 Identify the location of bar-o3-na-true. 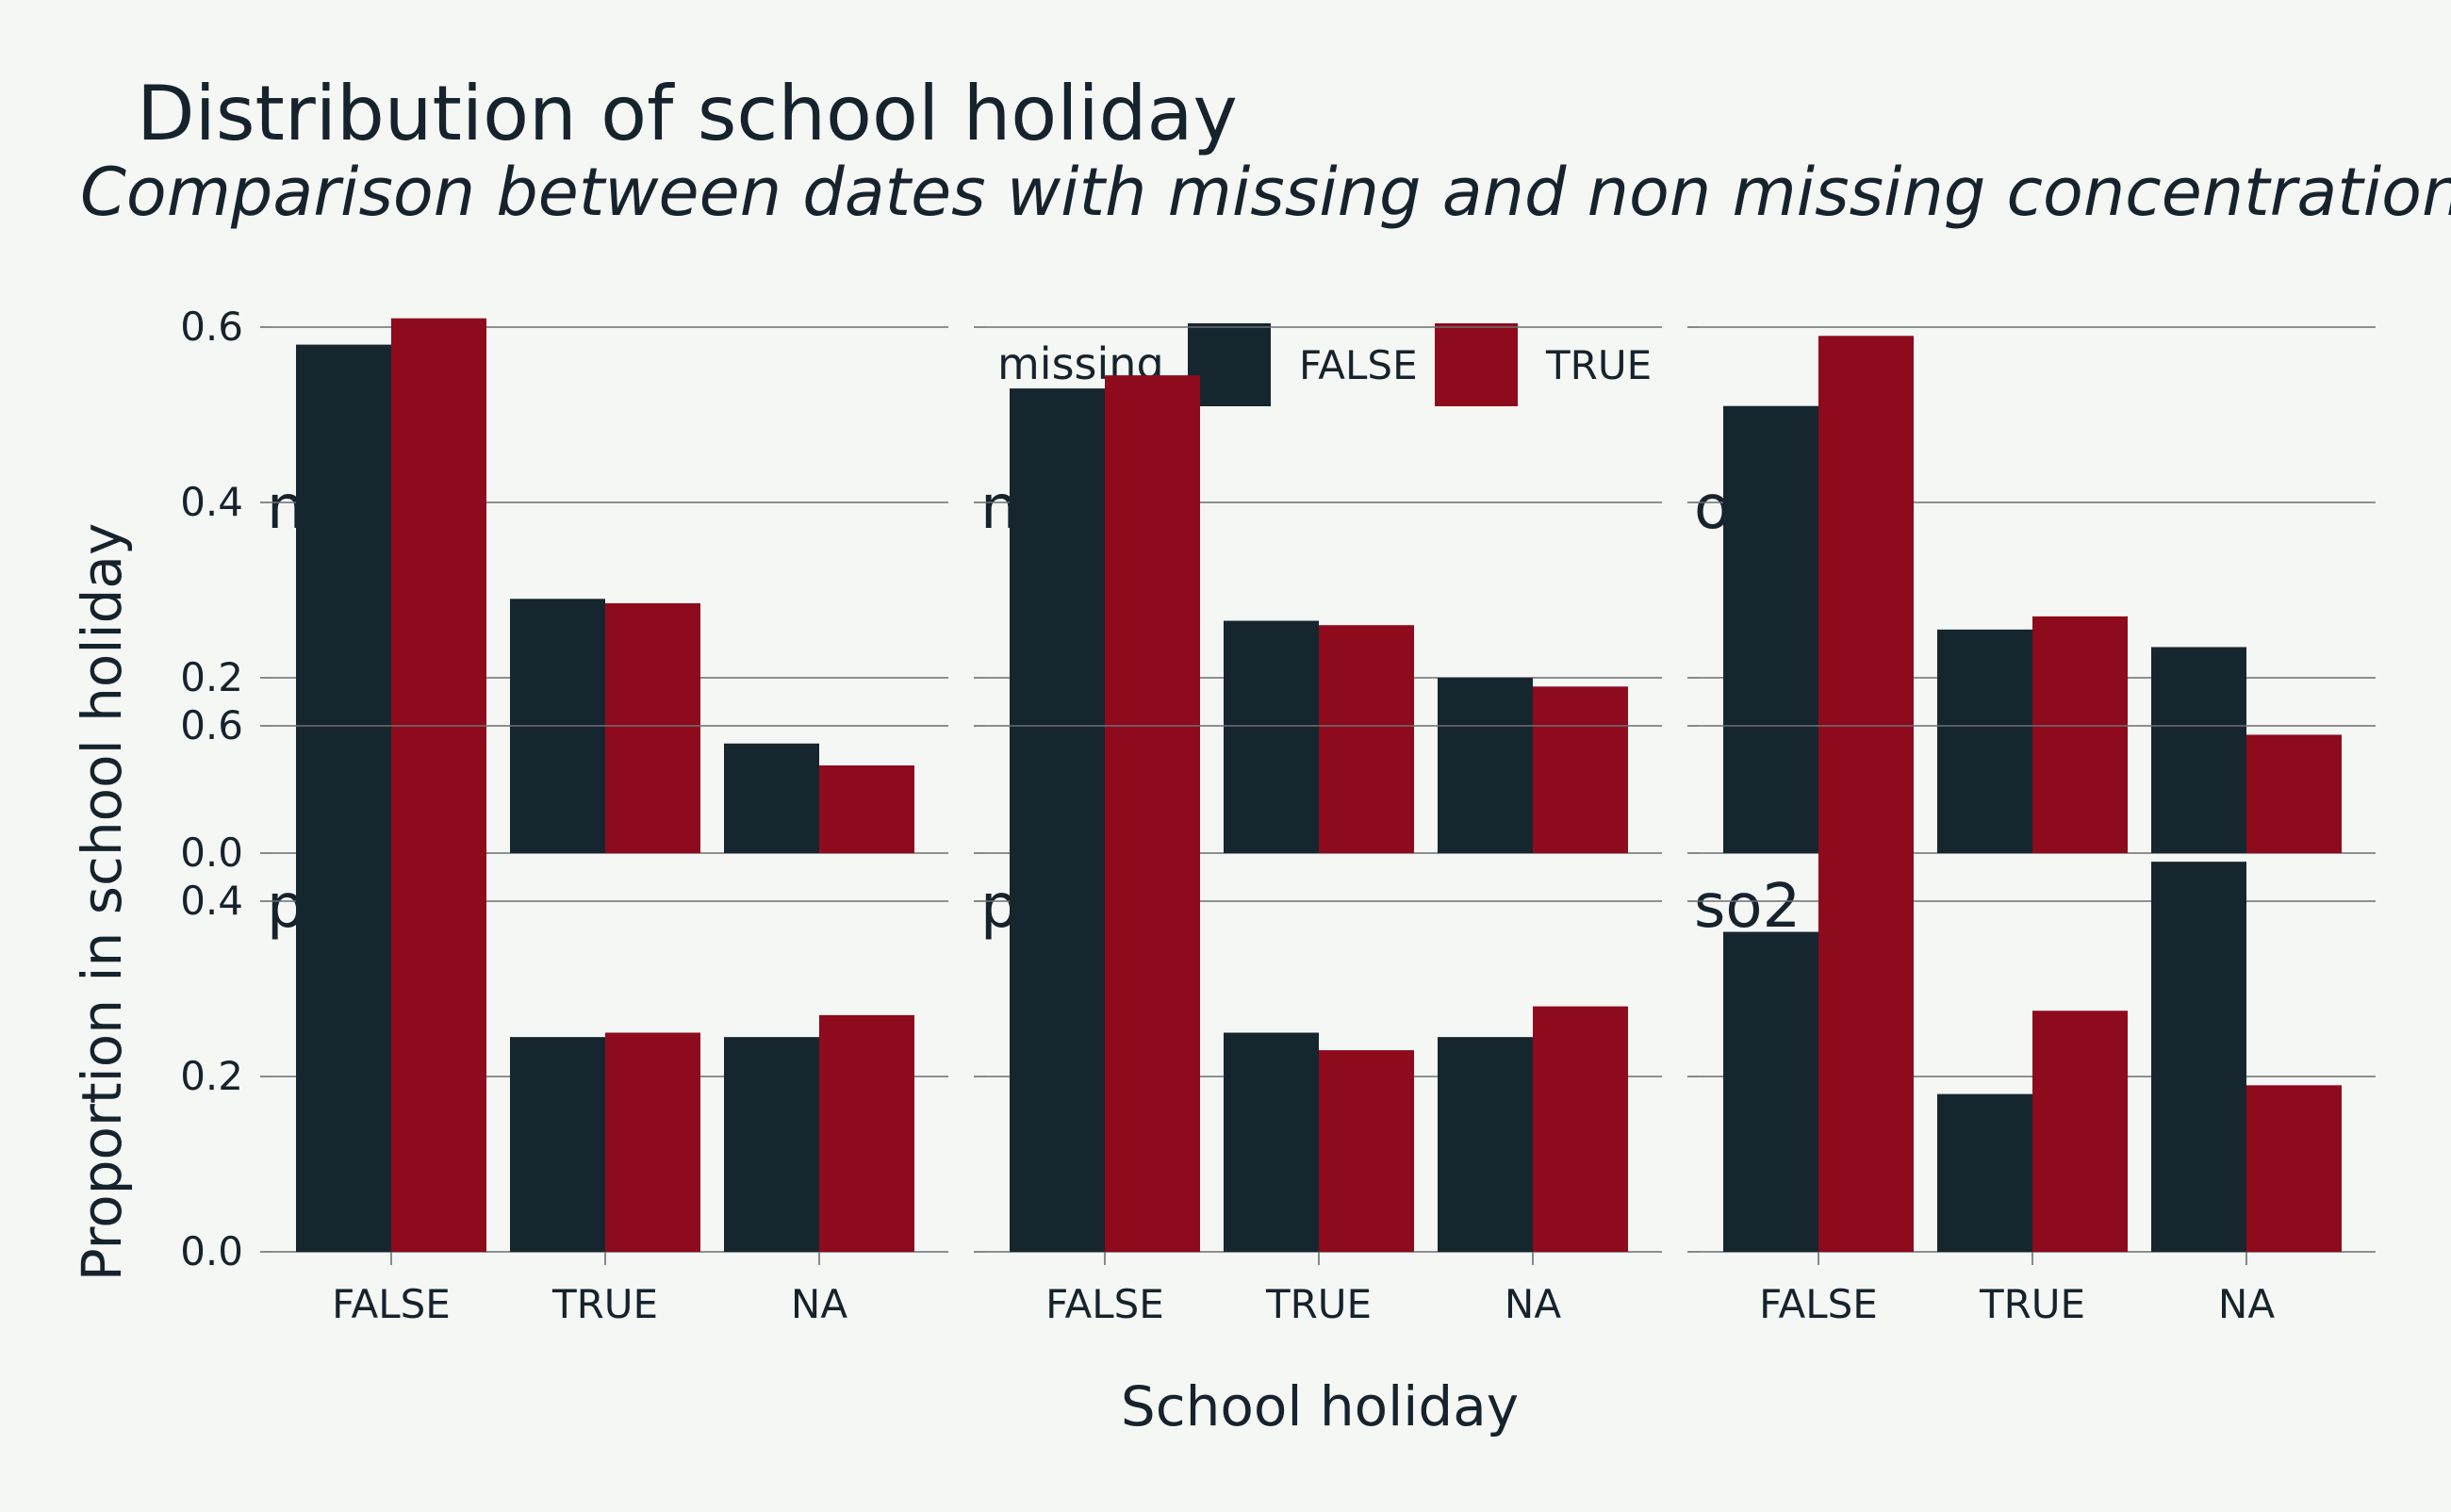
(2294, 794).